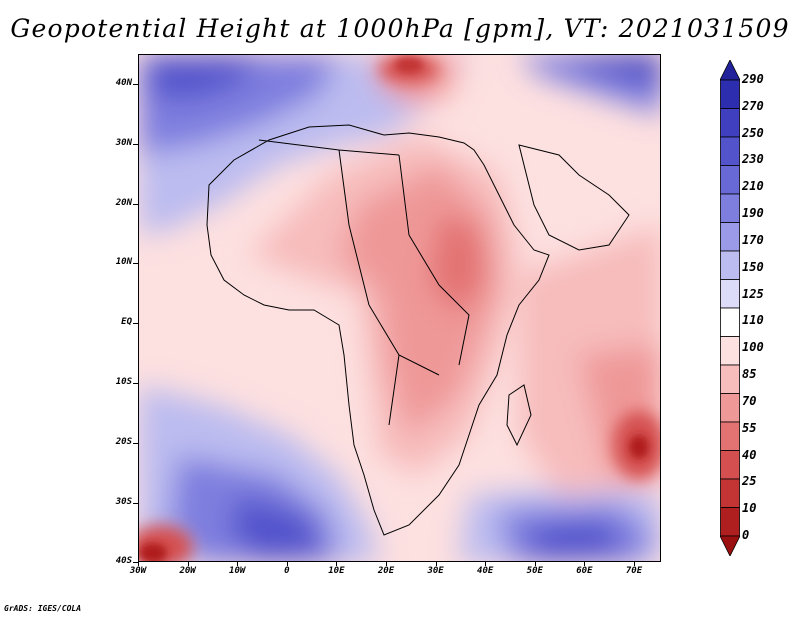 The height and width of the screenshot is (618, 800). What do you see at coordinates (753, 105) in the screenshot?
I see `colorbar-label: 270` at bounding box center [753, 105].